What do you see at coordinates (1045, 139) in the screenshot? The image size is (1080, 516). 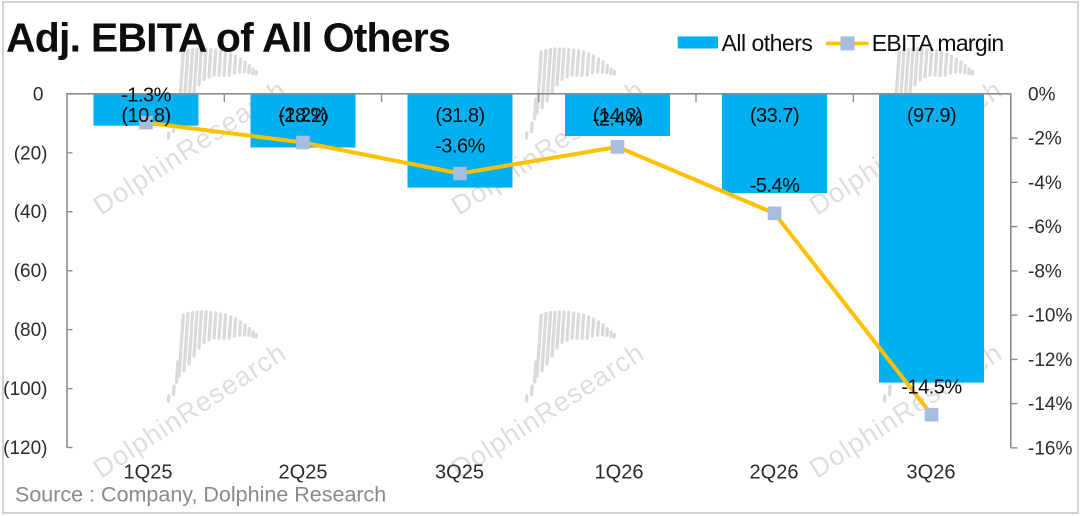 I see `svg-text: -2%` at bounding box center [1045, 139].